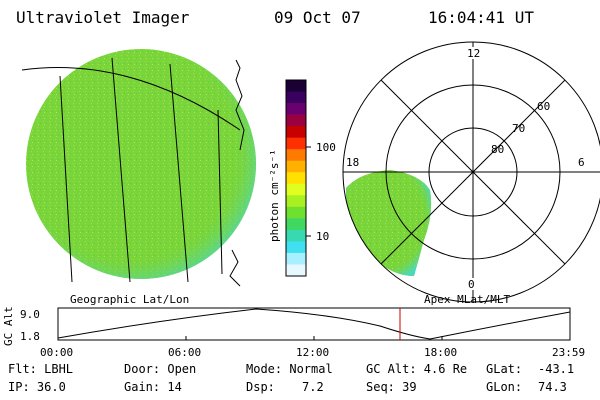 The width and height of the screenshot is (600, 400). Describe the element at coordinates (260, 387) in the screenshot. I see `dsp-label: Dsp:` at that location.